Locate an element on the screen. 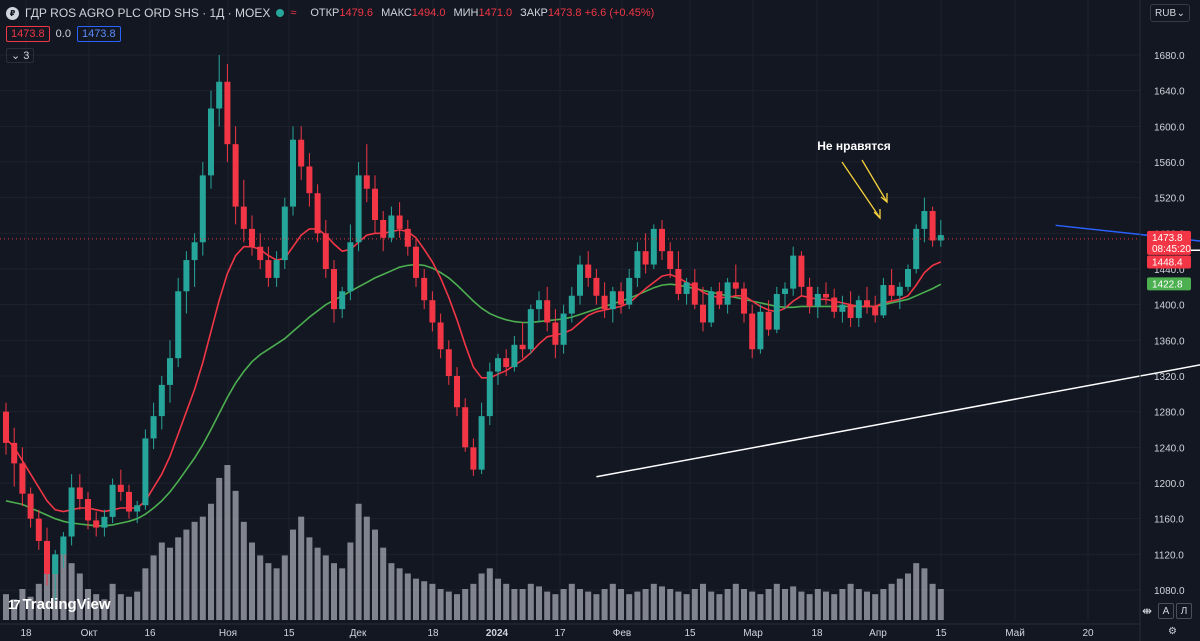  support-trendline is located at coordinates (898, 421).